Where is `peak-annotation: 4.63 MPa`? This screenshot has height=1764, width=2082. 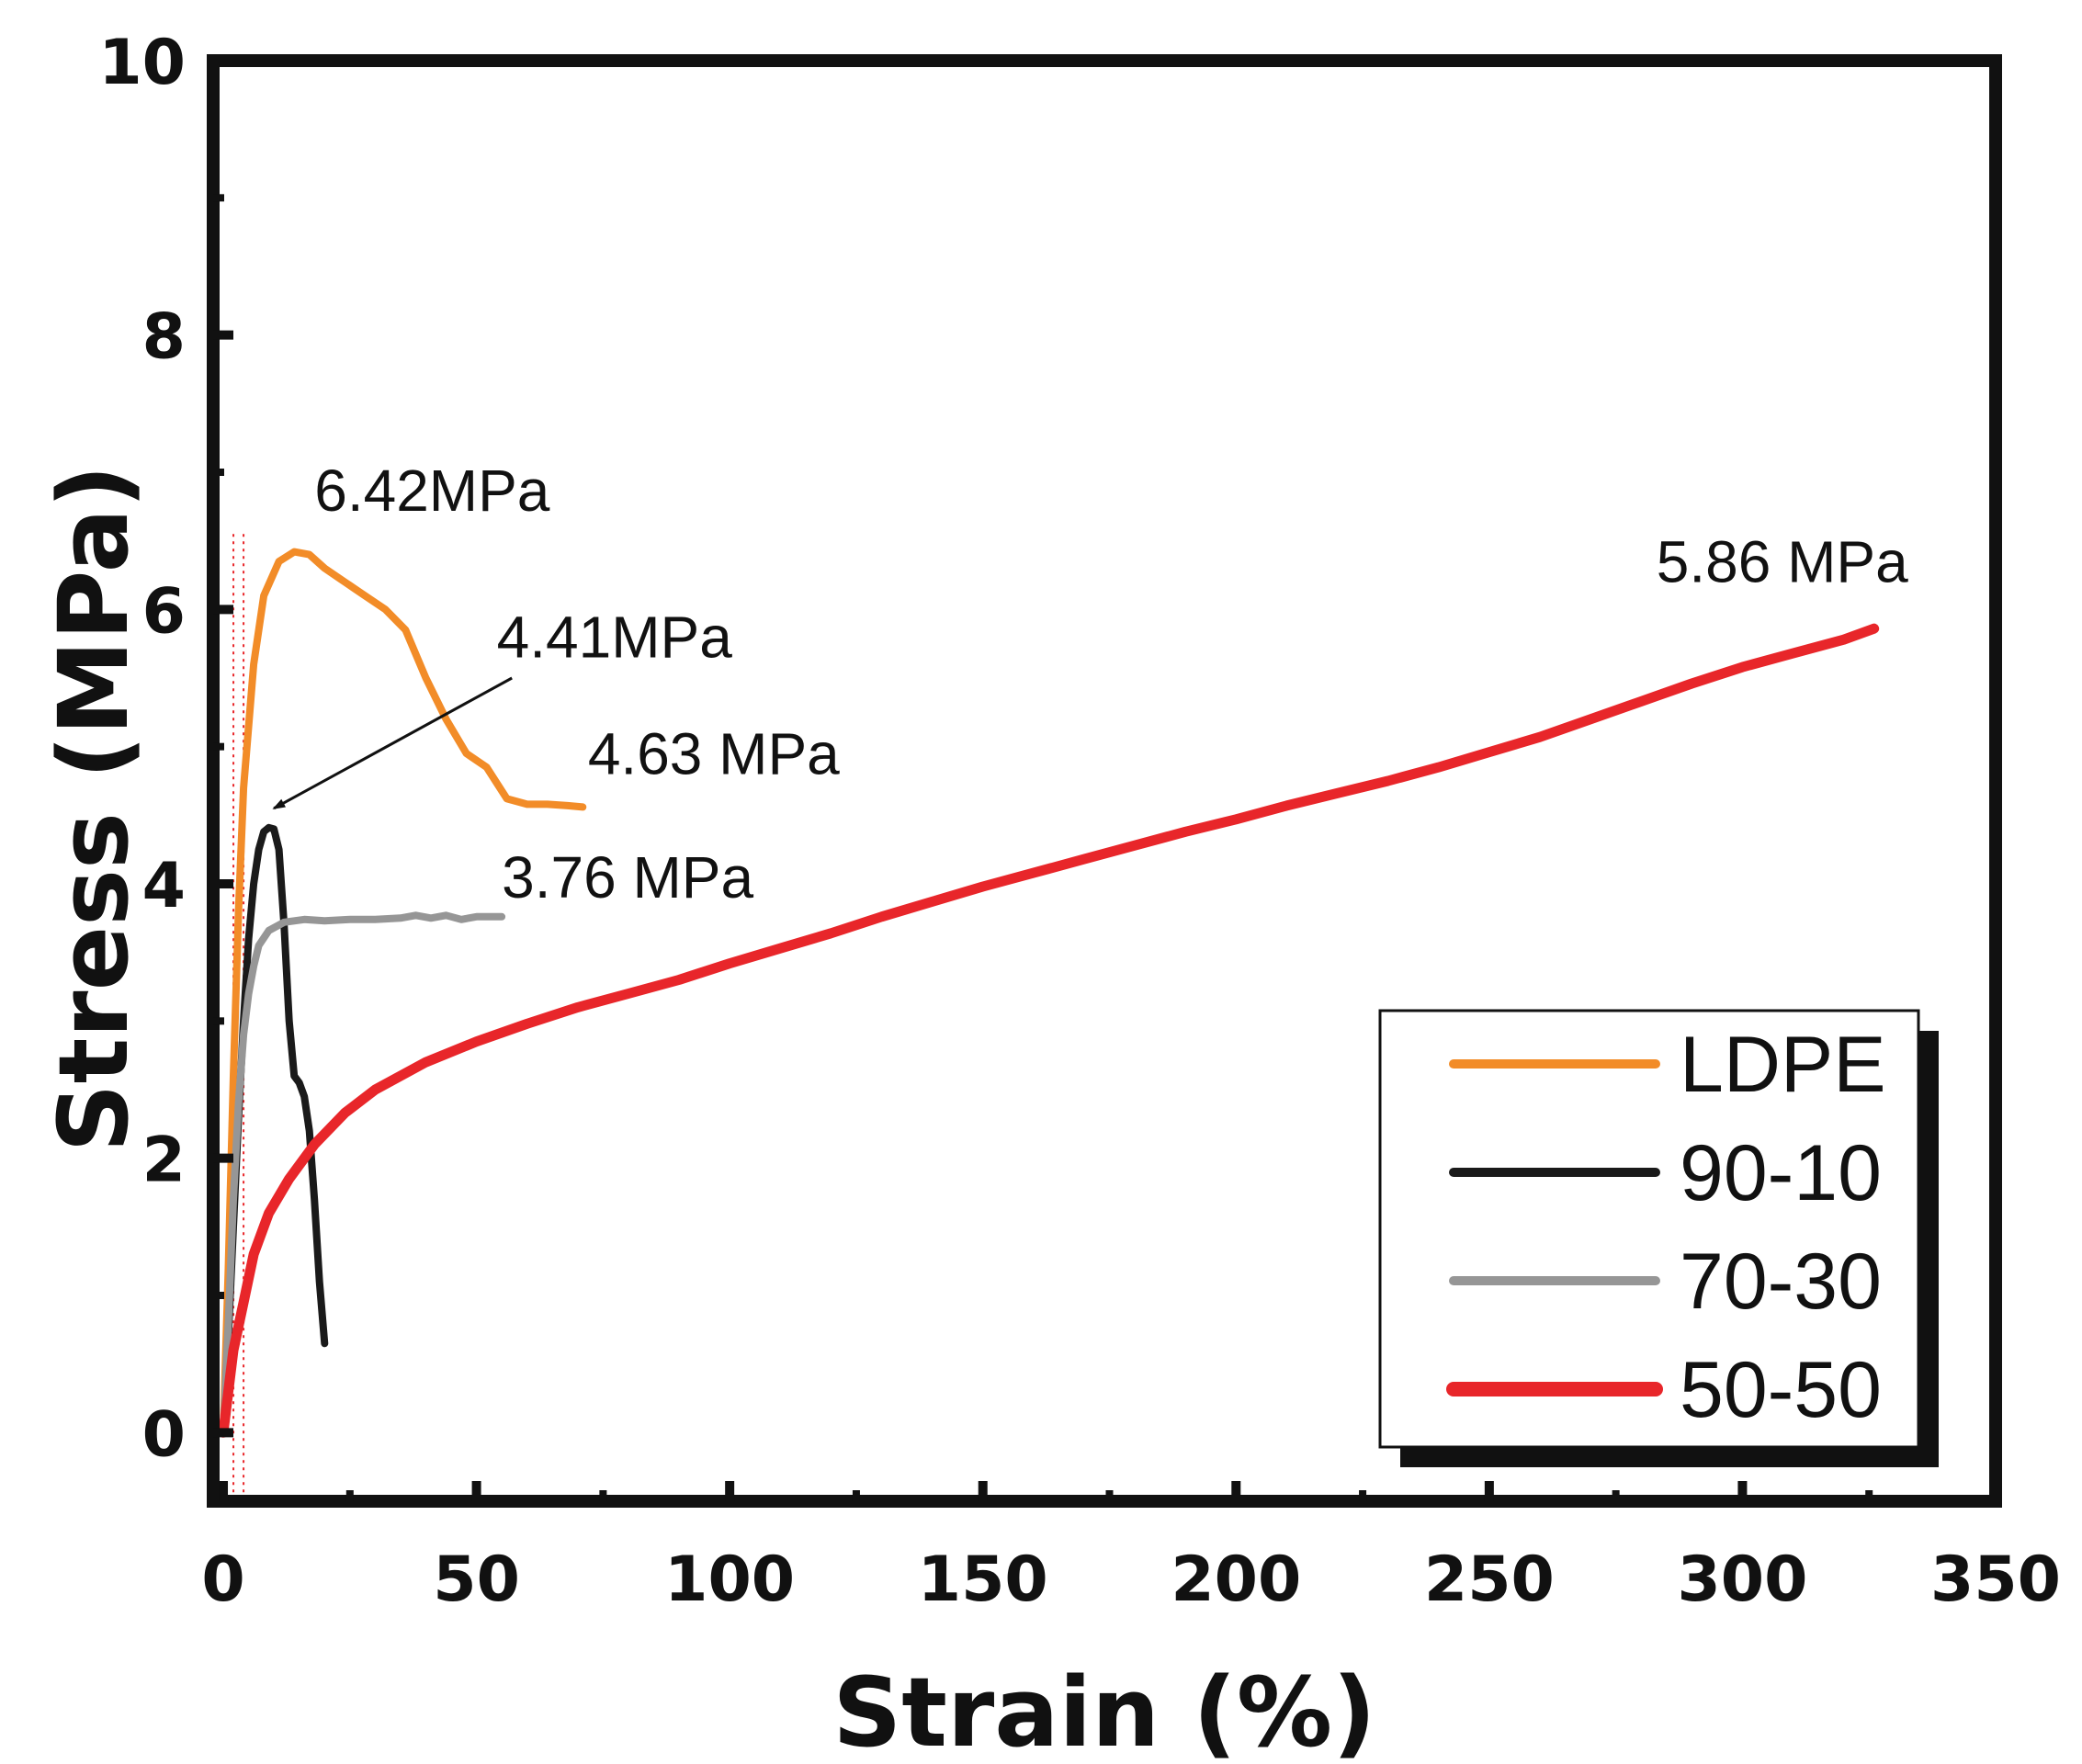 peak-annotation: 4.63 MPa is located at coordinates (714, 754).